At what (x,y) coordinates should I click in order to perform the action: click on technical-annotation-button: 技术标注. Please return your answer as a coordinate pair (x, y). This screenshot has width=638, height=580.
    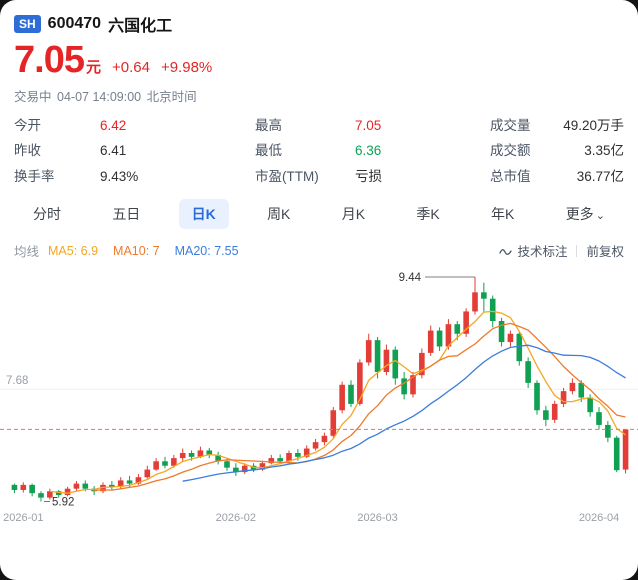
    Looking at the image, I should click on (533, 250).